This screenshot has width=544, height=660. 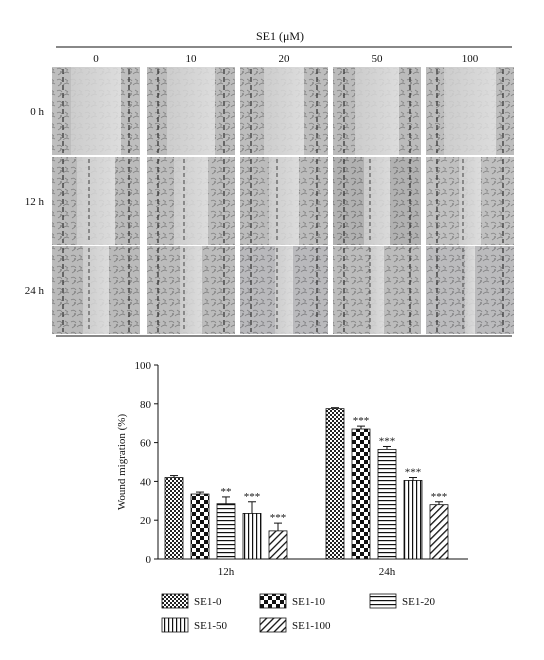 I want to click on concentration-labels: 0 10 20 50 100, so click(x=286, y=59).